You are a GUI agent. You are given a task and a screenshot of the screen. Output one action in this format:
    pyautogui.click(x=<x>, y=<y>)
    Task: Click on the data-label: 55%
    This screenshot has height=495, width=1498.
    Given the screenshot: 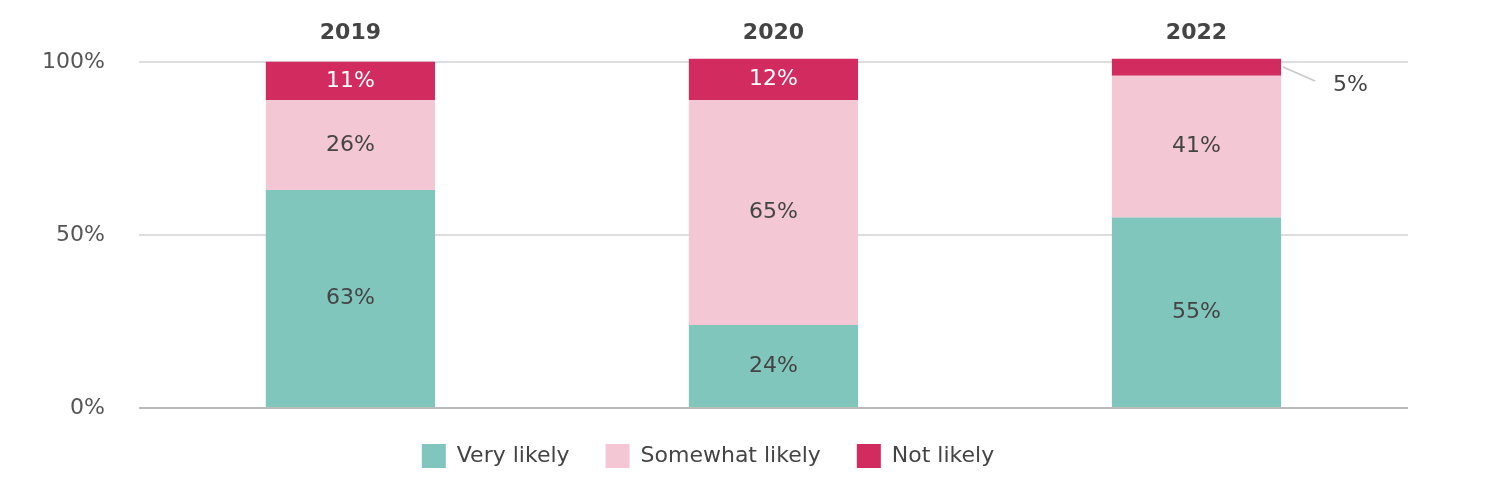 What is the action you would take?
    pyautogui.click(x=1196, y=311)
    